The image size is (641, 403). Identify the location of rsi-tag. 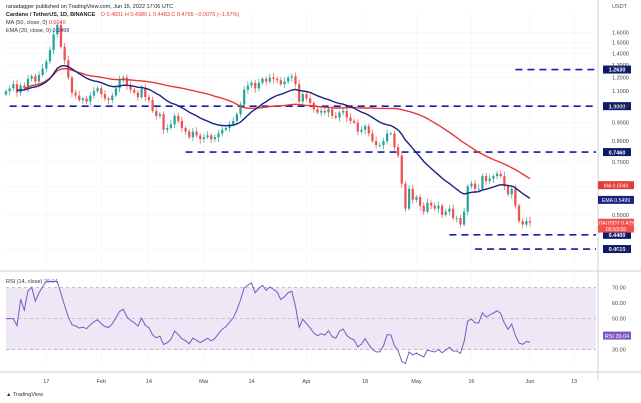
(617, 335).